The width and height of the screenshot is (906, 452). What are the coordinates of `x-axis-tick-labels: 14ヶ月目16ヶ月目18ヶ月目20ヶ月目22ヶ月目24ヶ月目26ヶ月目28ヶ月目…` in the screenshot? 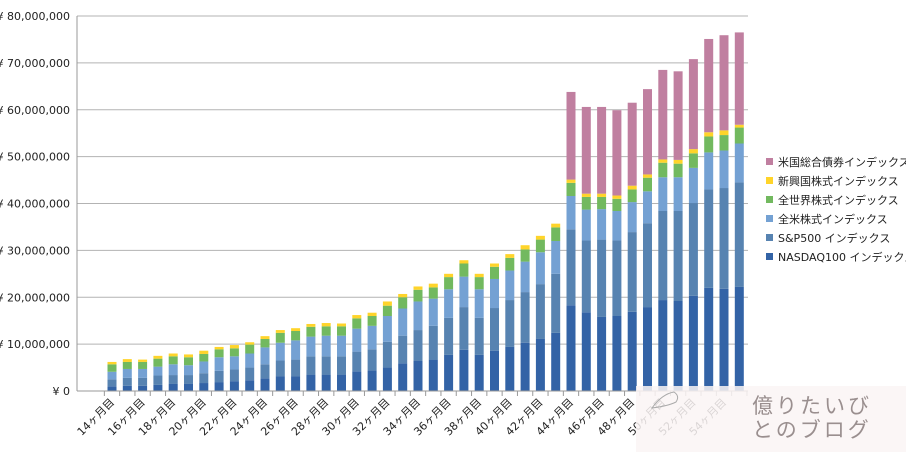 It's located at (402, 417).